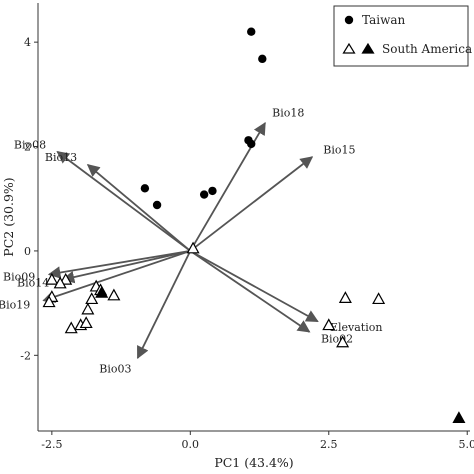  I want to click on vector-label-bio02: Bio02, so click(337, 339).